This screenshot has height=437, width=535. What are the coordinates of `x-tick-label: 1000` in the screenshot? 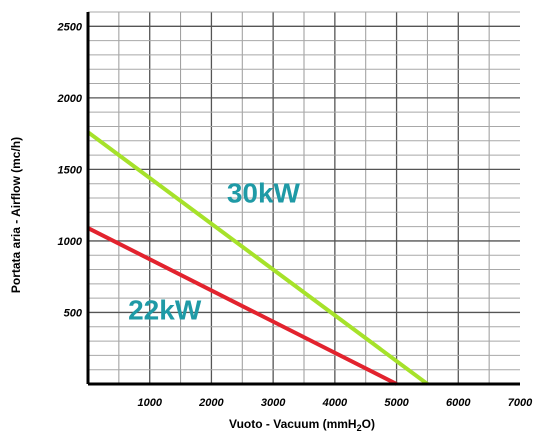 It's located at (149, 403).